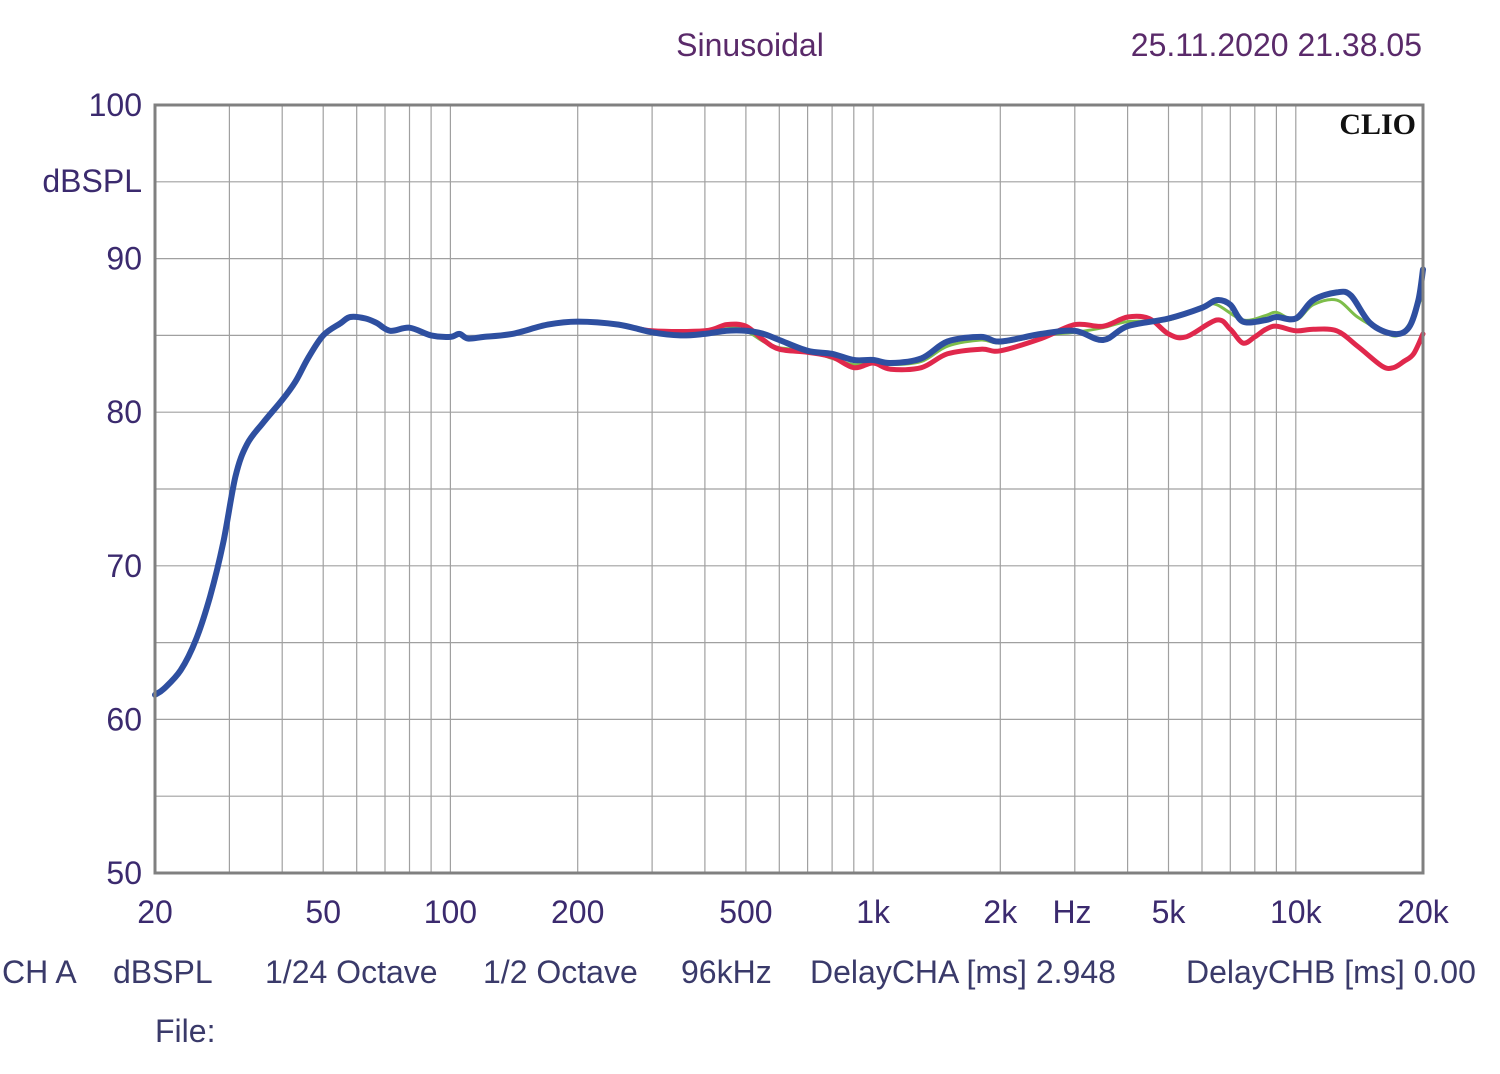 Image resolution: width=1500 pixels, height=1074 pixels. I want to click on measurement-datetime: 25.11.2020 21.38.05, so click(1276, 45).